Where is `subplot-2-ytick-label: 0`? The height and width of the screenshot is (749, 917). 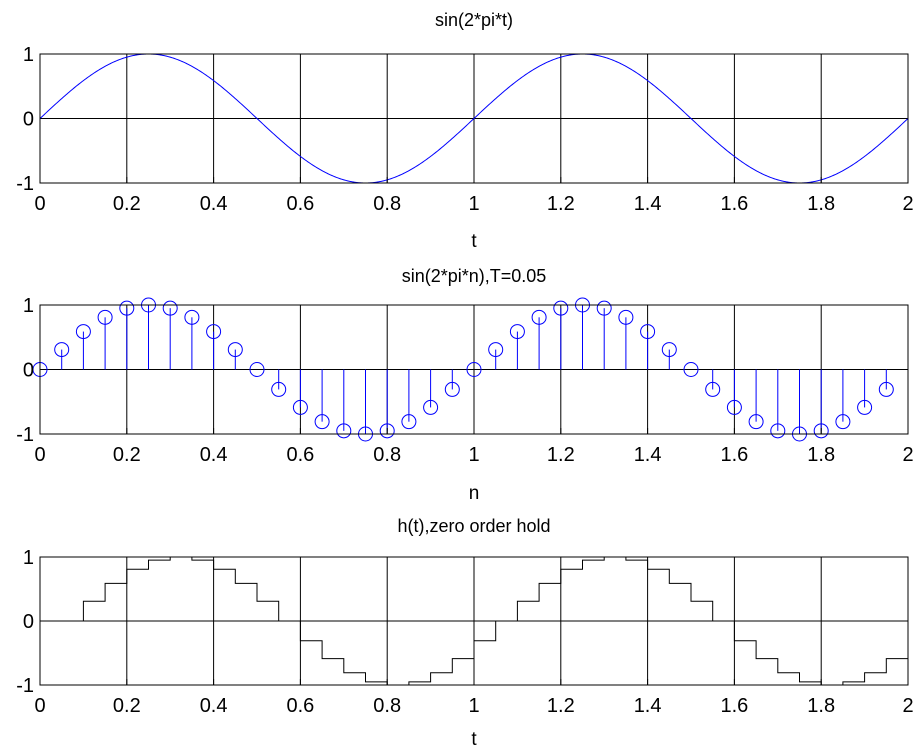
subplot-2-ytick-label: 0 is located at coordinates (28, 371).